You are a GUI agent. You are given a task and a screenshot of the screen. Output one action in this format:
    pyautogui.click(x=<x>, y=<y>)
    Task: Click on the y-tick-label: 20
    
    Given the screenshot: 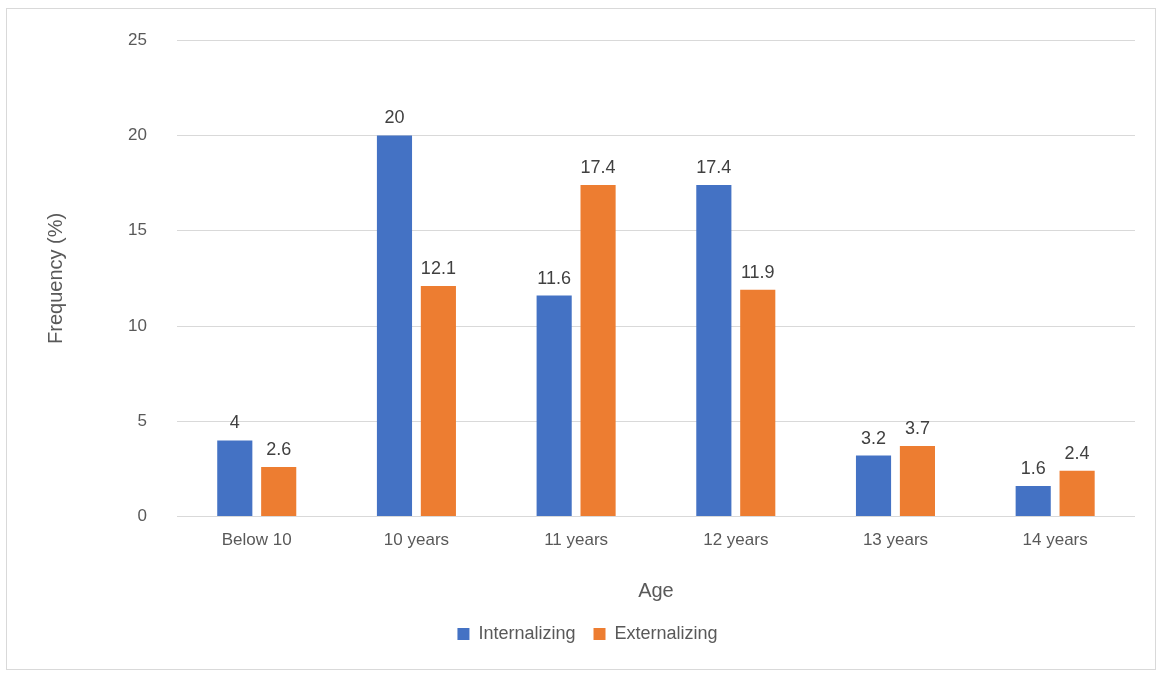 What is the action you would take?
    pyautogui.click(x=137, y=135)
    